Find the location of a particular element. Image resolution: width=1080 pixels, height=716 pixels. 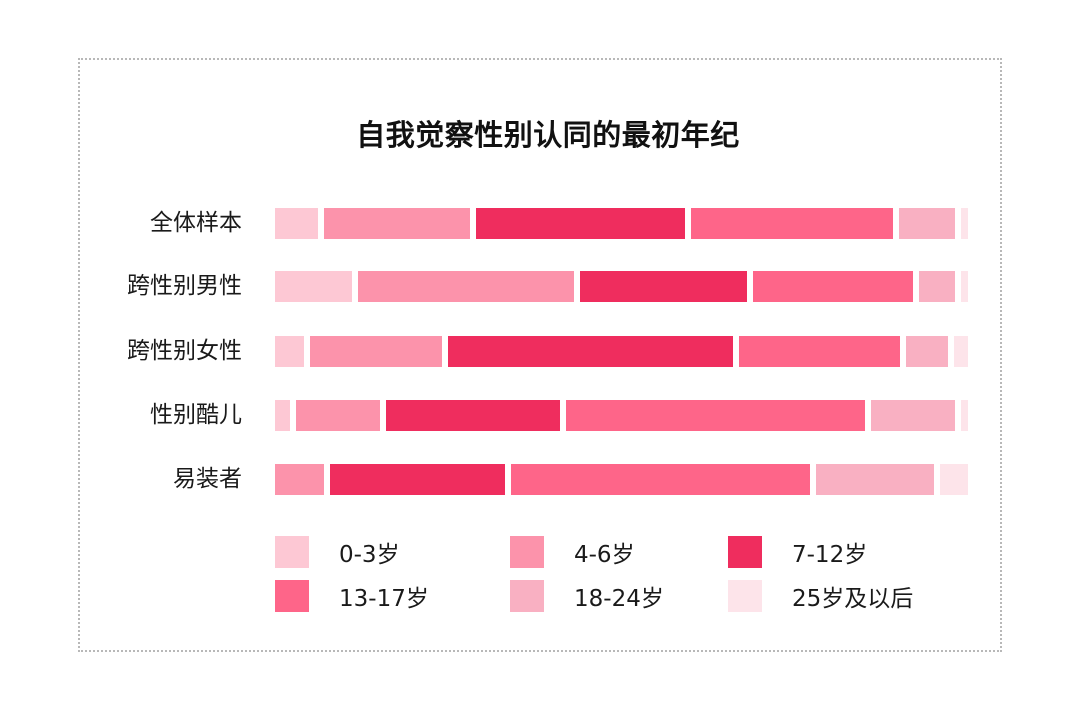

row-label-trans-men: 跨性别男性 is located at coordinates (184, 286).